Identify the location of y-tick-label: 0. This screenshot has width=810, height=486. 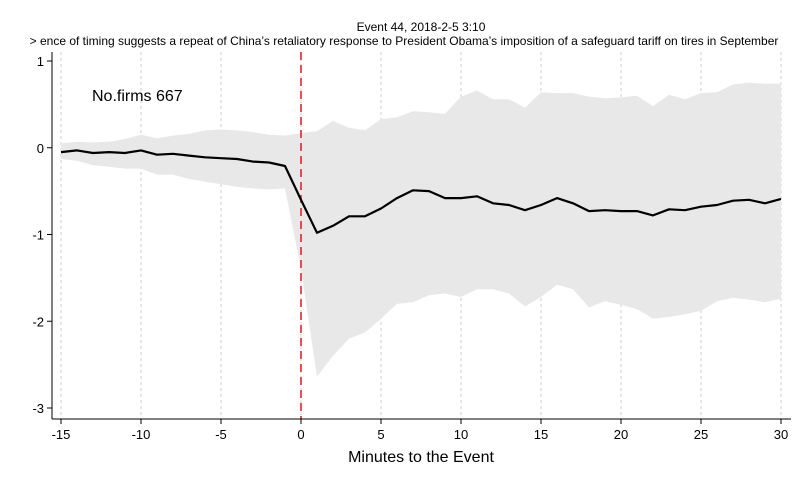
(40, 148).